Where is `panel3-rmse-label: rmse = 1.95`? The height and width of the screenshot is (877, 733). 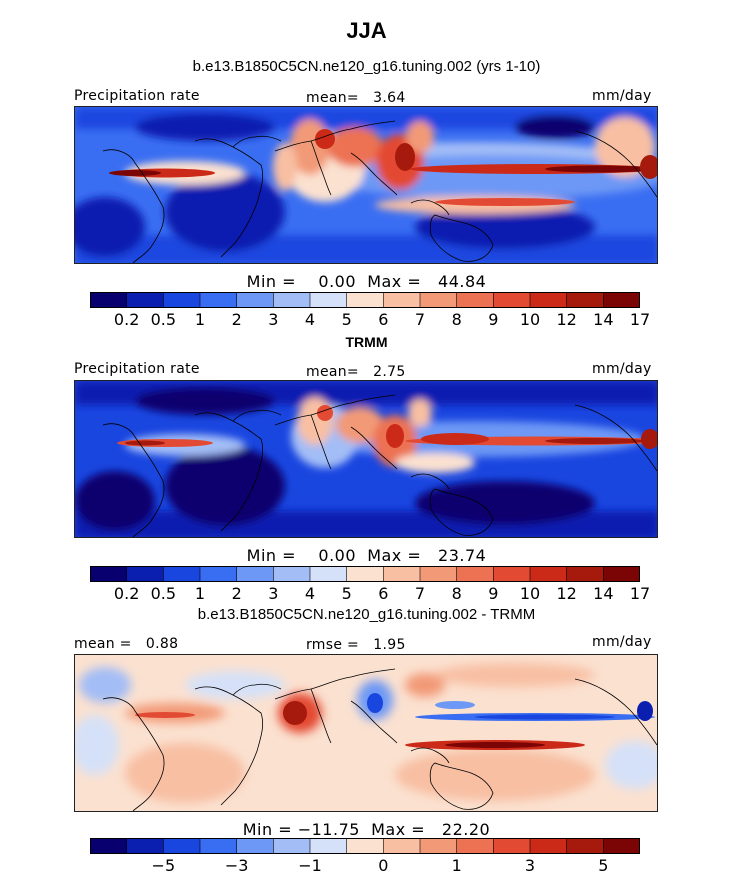
panel3-rmse-label: rmse = 1.95 is located at coordinates (356, 645).